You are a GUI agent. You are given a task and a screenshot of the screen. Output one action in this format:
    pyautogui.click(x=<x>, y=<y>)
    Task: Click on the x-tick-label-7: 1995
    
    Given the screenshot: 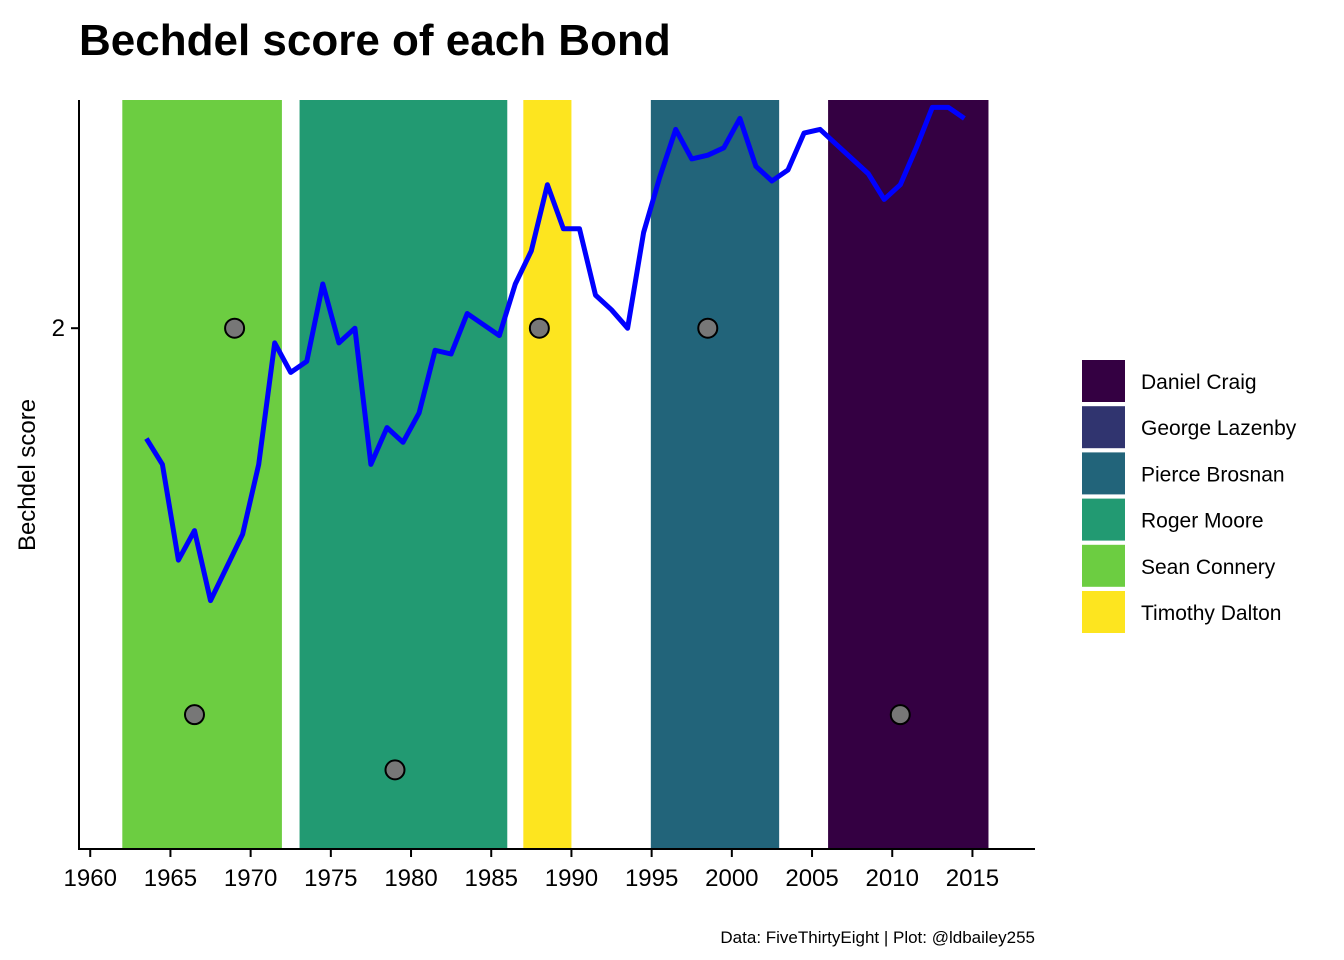 What is the action you would take?
    pyautogui.click(x=651, y=878)
    